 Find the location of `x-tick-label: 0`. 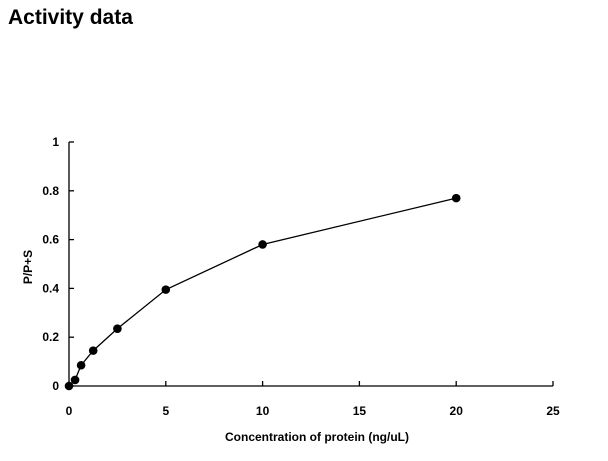

x-tick-label: 0 is located at coordinates (69, 411).